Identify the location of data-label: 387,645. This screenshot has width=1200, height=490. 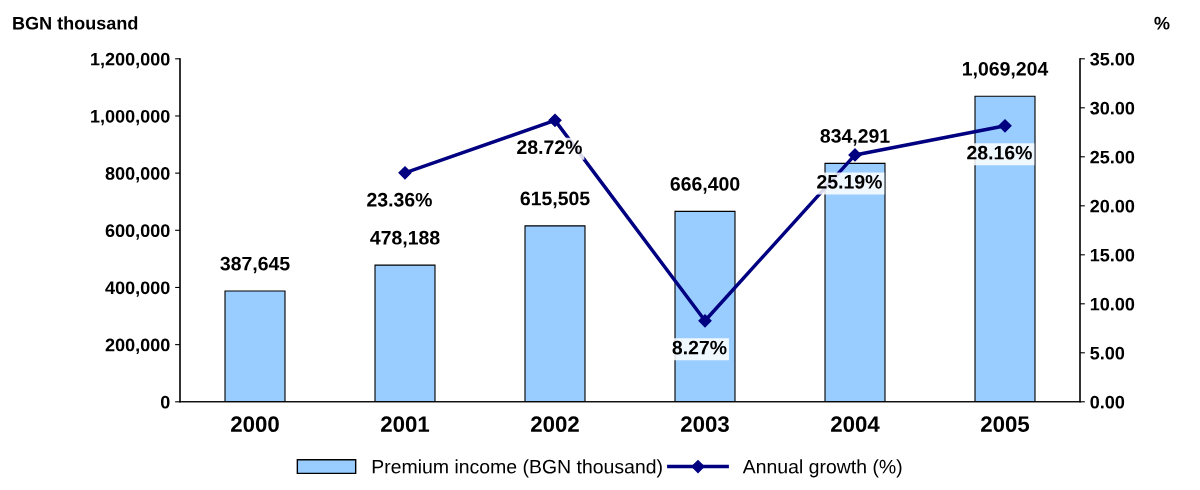
(255, 265).